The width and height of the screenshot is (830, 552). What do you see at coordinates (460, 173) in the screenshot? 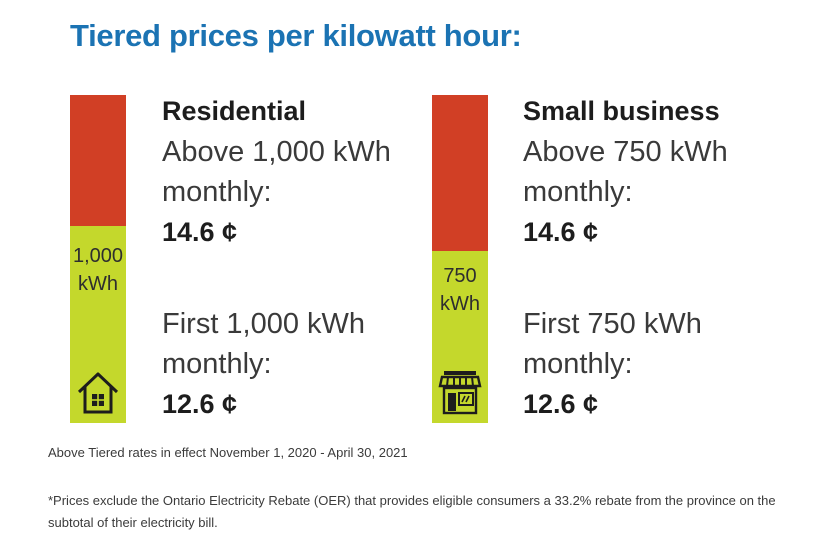
I see `small-business-upper-tier-bar` at bounding box center [460, 173].